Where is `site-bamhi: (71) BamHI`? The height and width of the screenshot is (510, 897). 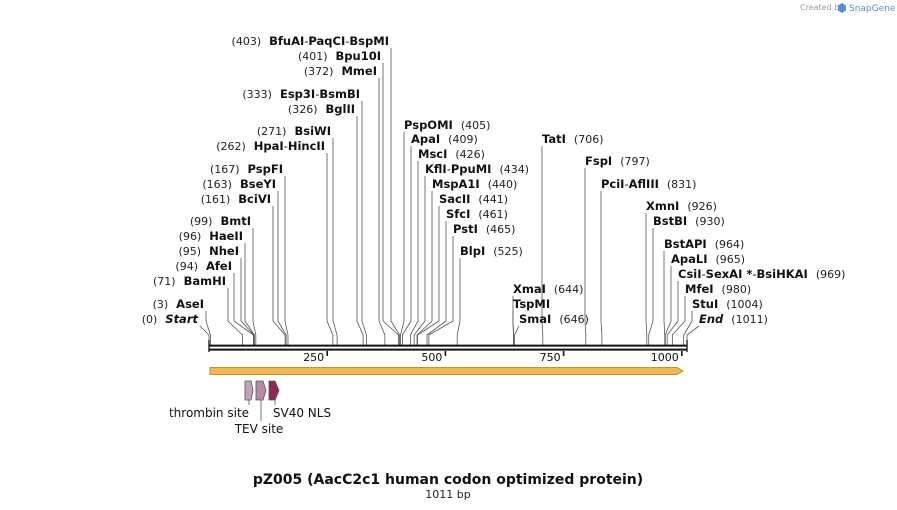 site-bamhi: (71) BamHI is located at coordinates (189, 281).